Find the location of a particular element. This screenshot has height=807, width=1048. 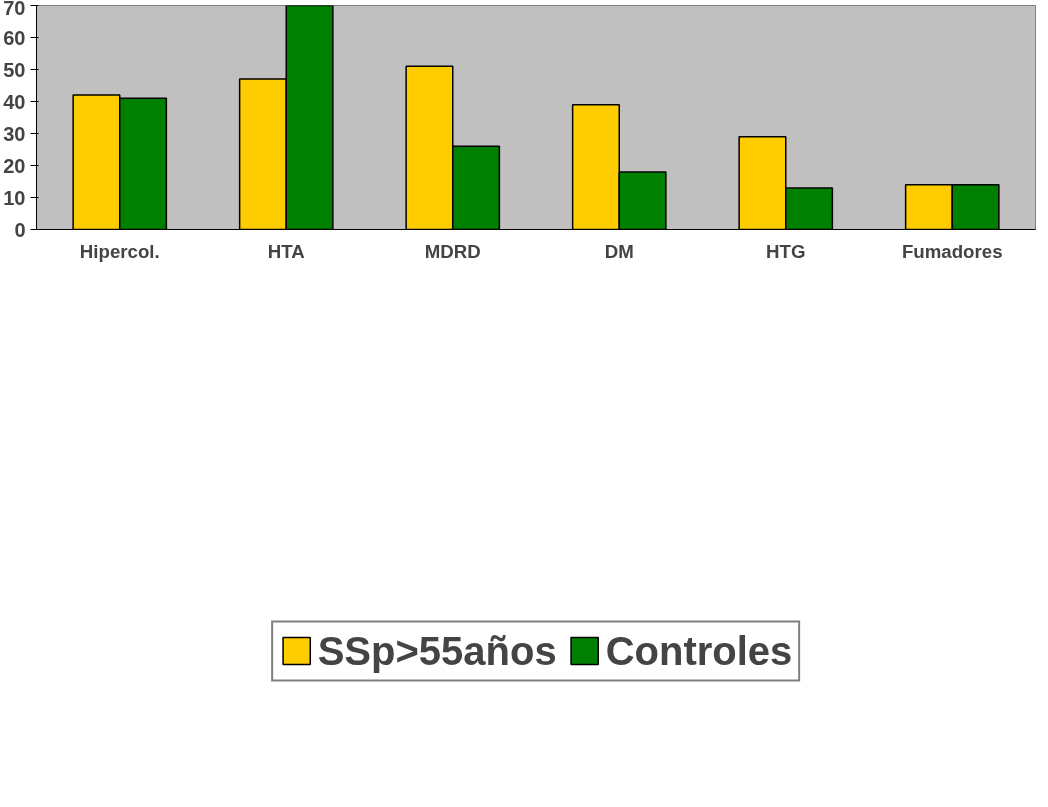

y-tick-label: 10 is located at coordinates (14, 197).